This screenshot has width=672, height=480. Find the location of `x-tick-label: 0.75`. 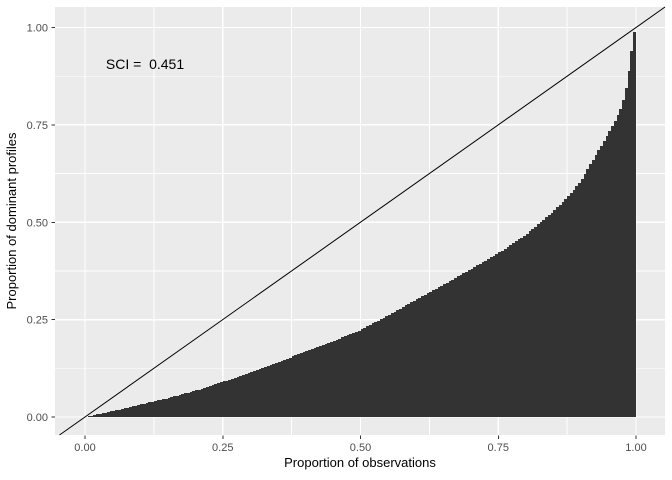

x-tick-label: 0.75 is located at coordinates (498, 448).